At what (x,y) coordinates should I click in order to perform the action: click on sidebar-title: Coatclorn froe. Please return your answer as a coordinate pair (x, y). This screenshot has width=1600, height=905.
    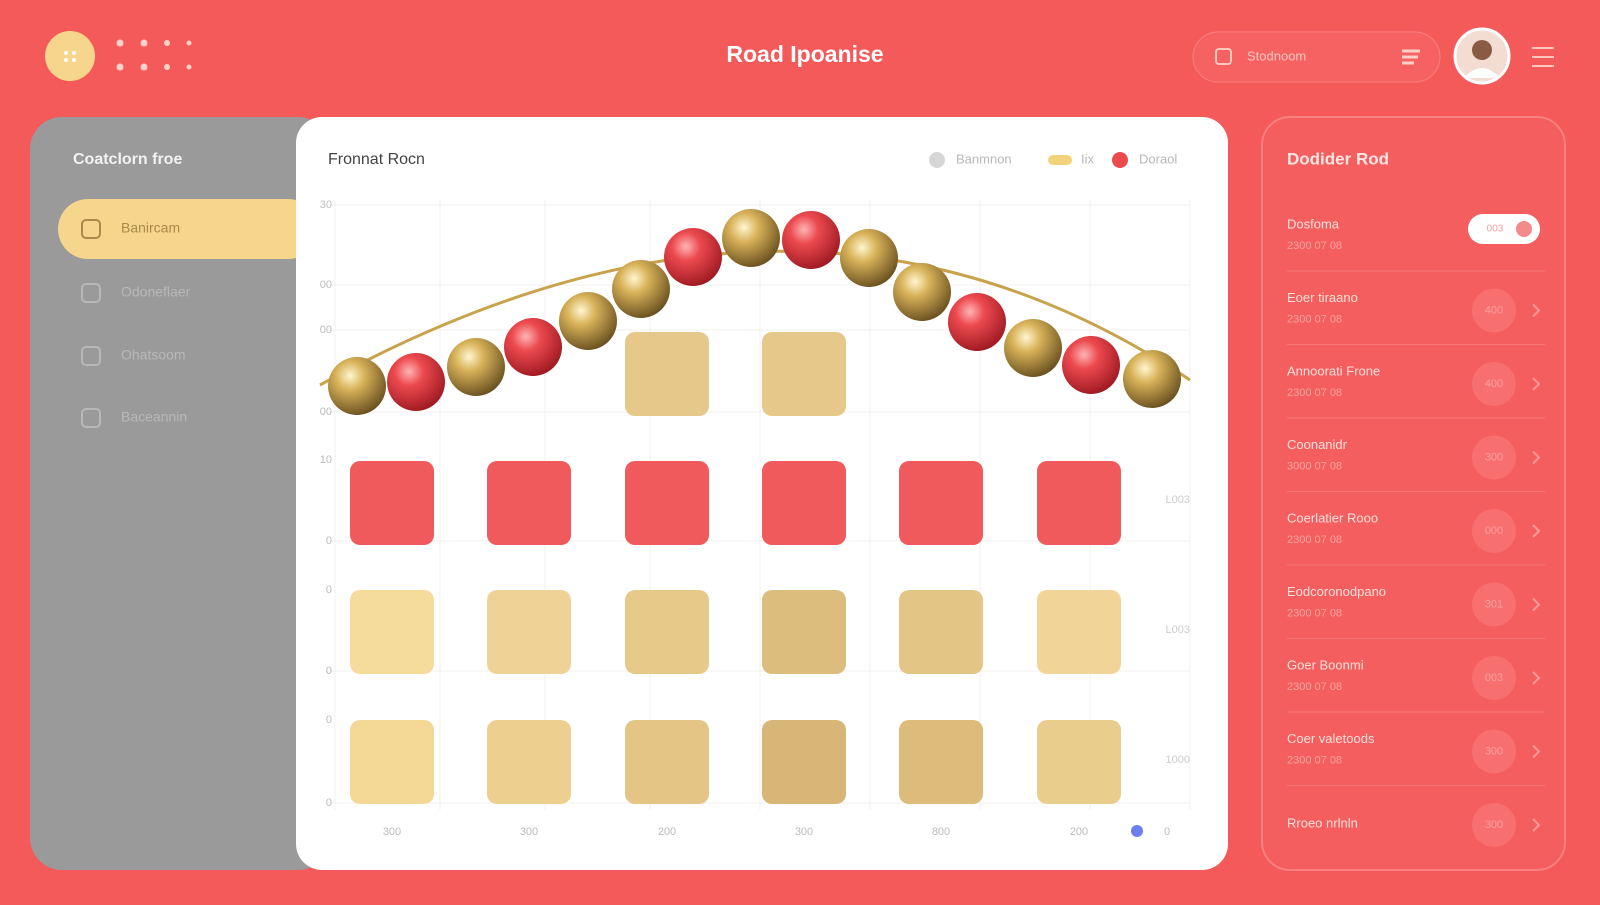
    Looking at the image, I should click on (127, 159).